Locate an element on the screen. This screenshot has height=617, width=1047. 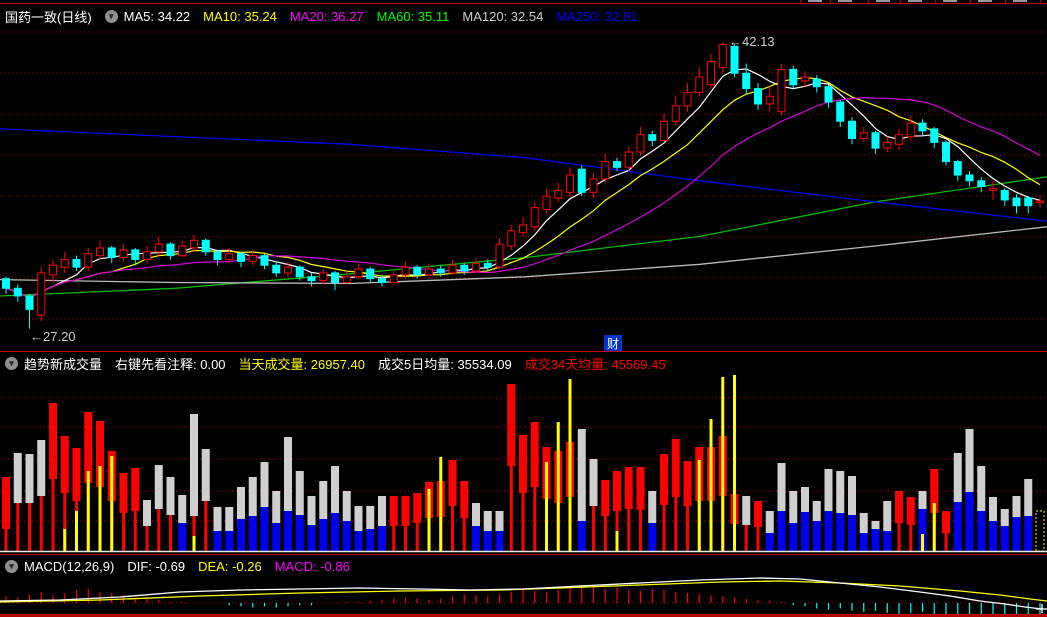
chart-title: 国药一致(日线) is located at coordinates (48, 17).